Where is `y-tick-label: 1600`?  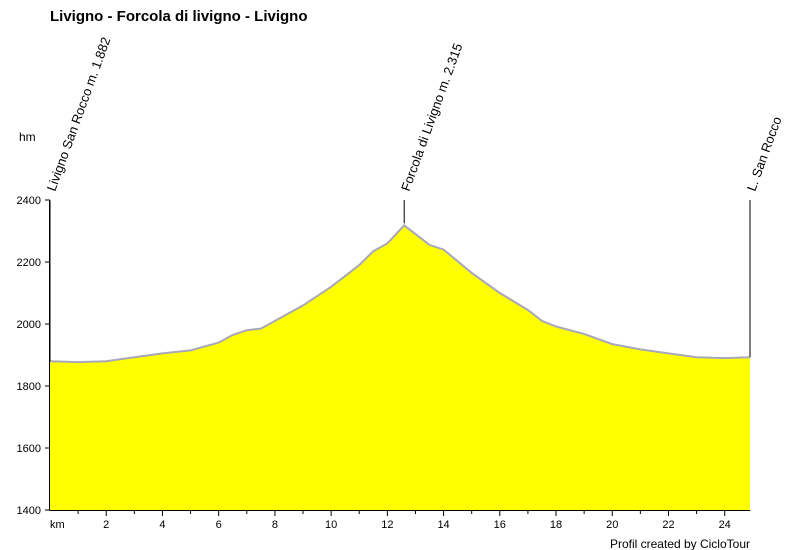
y-tick-label: 1600 is located at coordinates (29, 449).